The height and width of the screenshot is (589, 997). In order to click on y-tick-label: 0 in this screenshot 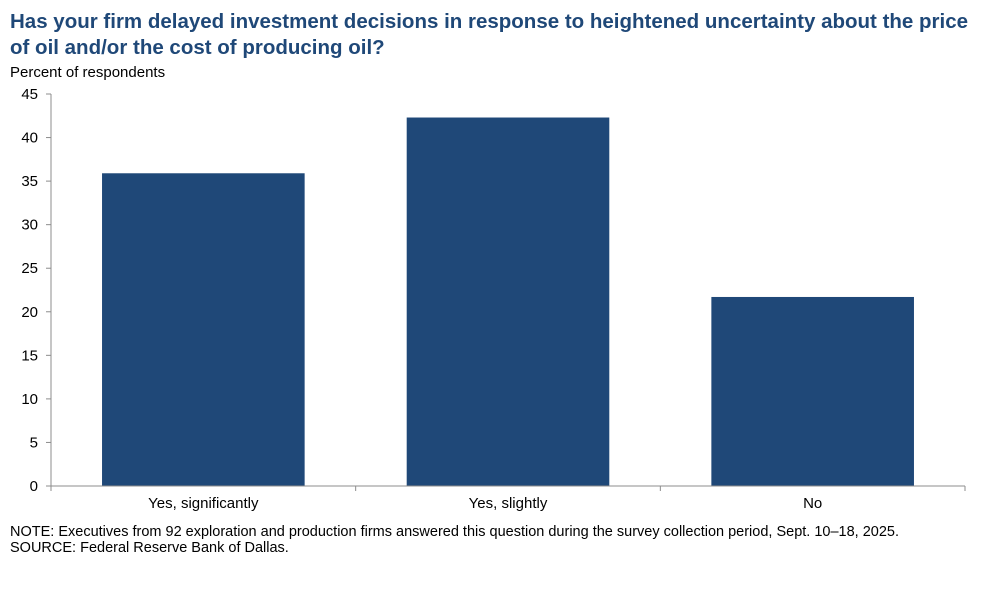, I will do `click(34, 486)`.